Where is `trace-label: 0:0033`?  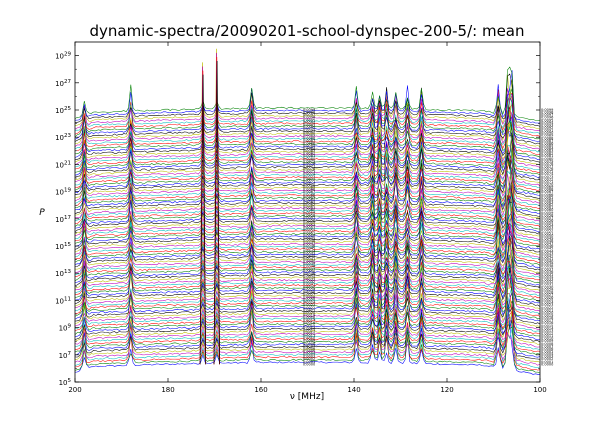 trace-label: 0:0033 is located at coordinates (547, 280).